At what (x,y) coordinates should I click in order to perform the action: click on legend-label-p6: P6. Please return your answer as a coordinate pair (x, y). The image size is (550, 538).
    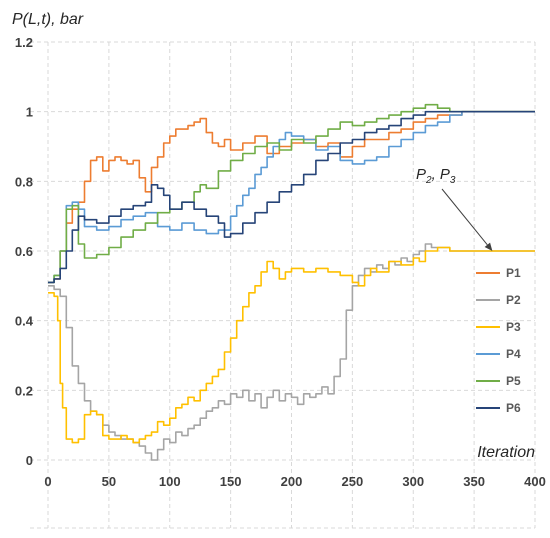
    Looking at the image, I should click on (513, 408).